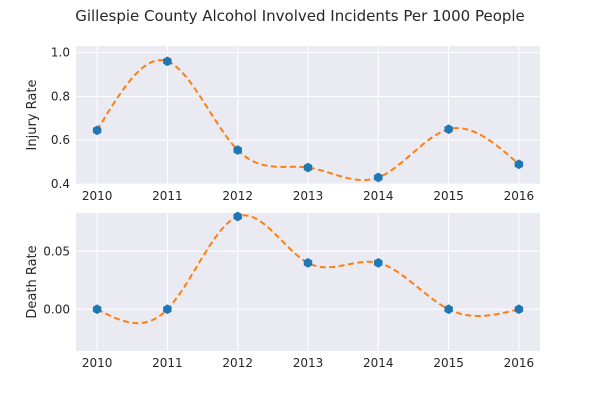 The width and height of the screenshot is (600, 405). I want to click on death-rate-xtick-label: 2010, so click(97, 363).